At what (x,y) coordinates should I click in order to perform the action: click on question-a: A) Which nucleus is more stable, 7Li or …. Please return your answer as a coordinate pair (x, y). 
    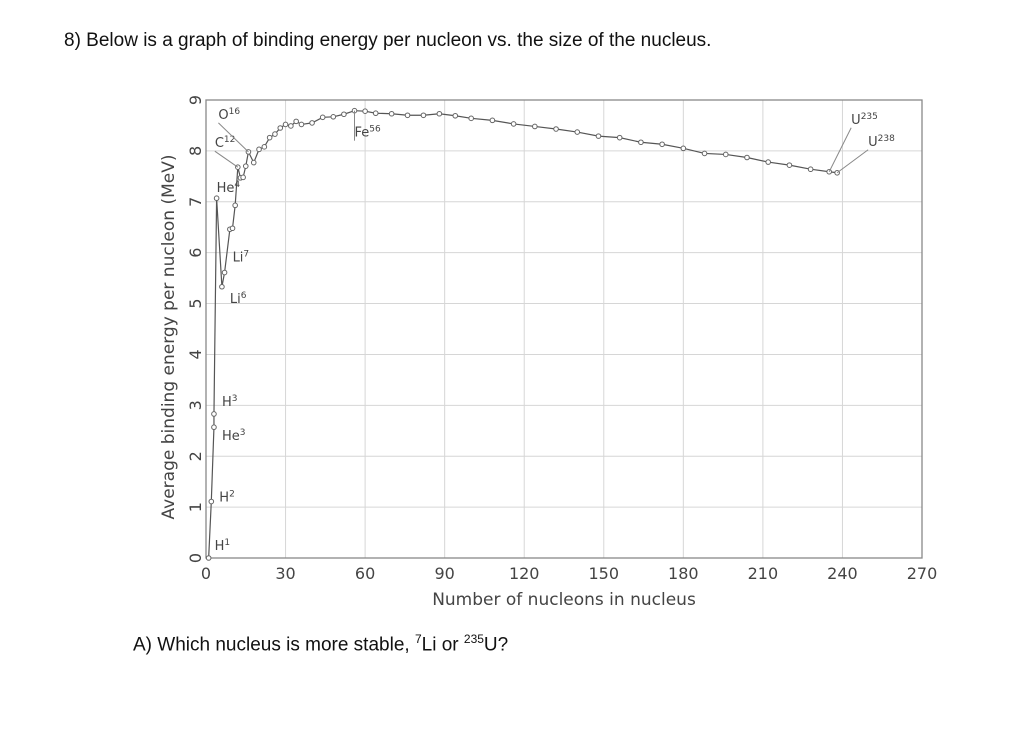
    Looking at the image, I should click on (320, 644).